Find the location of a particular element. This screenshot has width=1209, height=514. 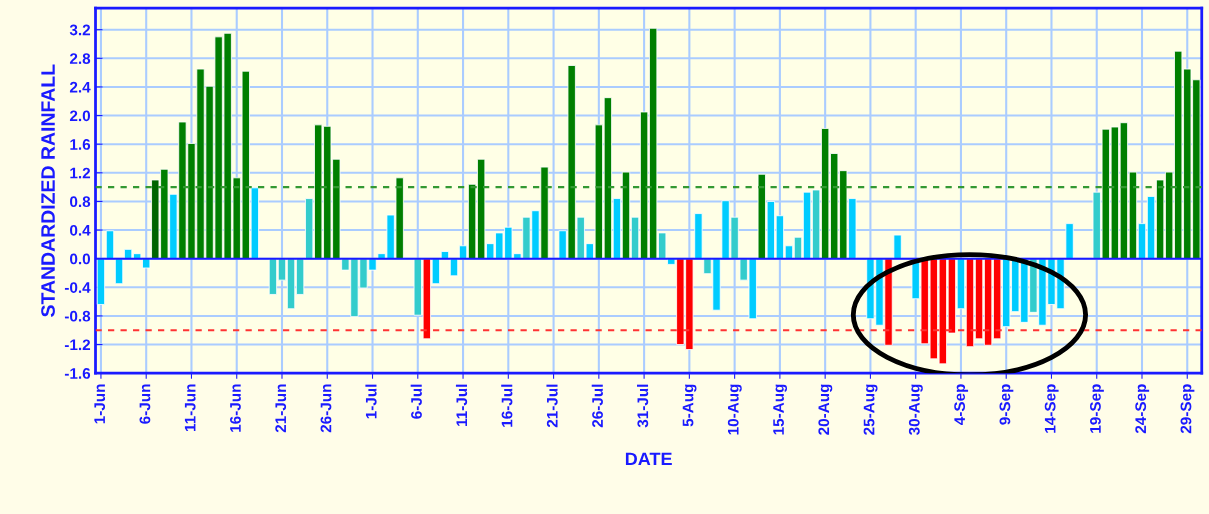

x-tick-label: 26-Jul is located at coordinates (597, 406).